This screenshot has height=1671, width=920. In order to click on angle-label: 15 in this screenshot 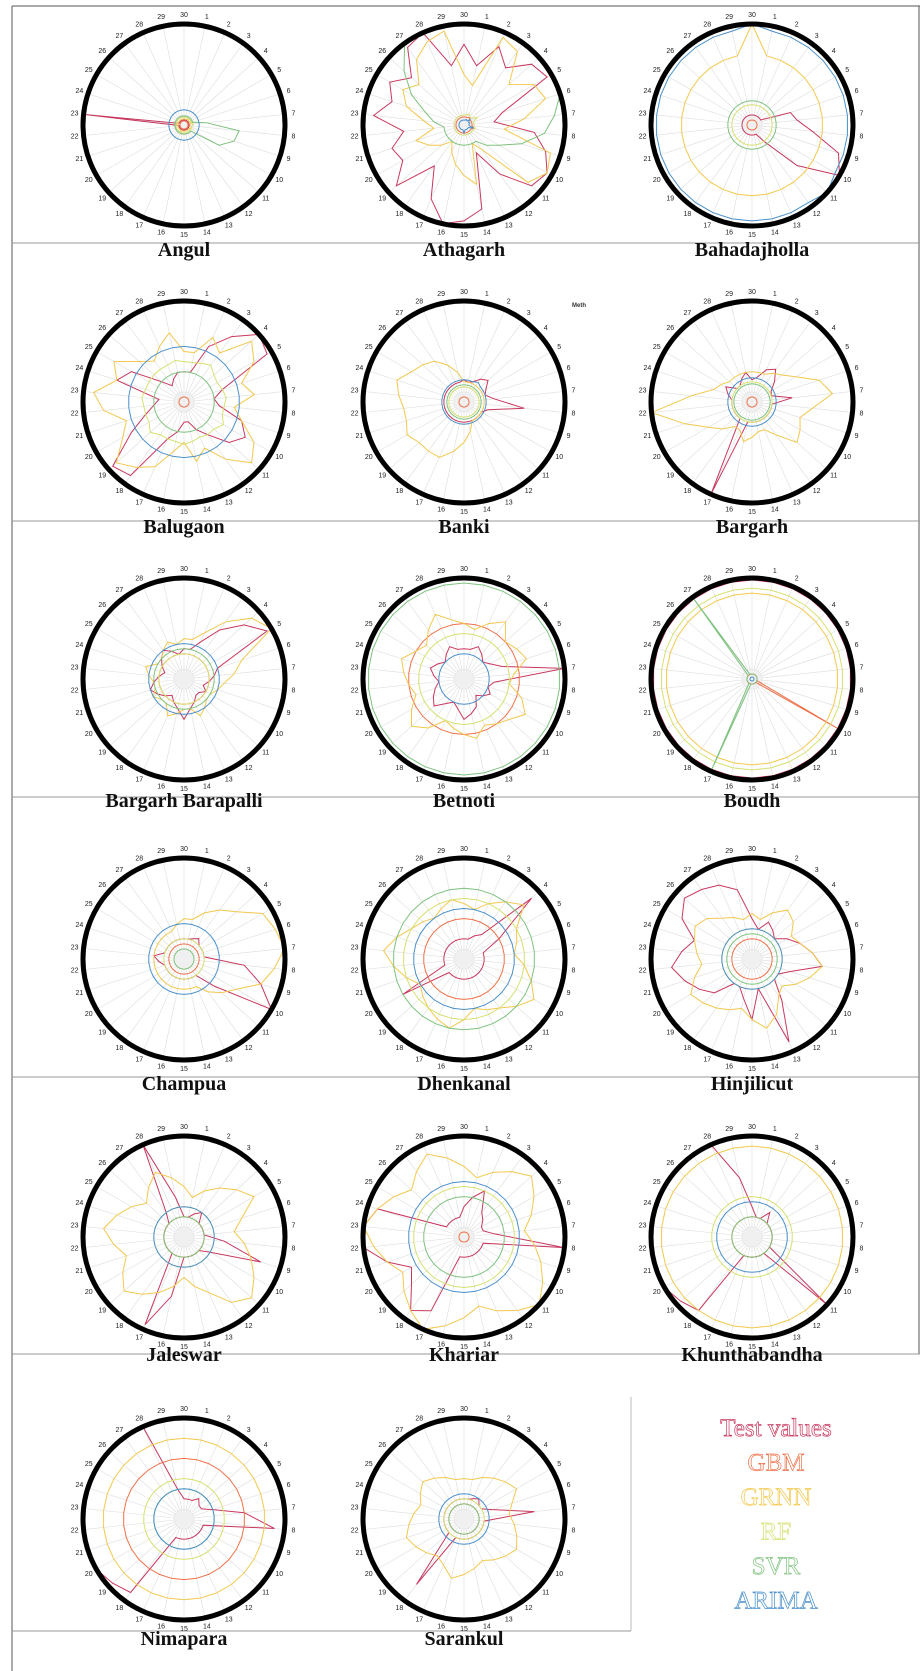, I will do `click(464, 512)`.